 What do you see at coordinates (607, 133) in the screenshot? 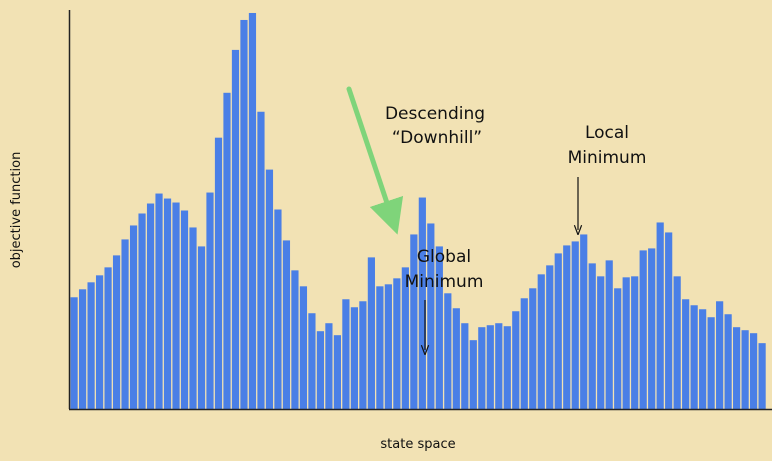
I see `local-minimum-label-line1: Local` at bounding box center [607, 133].